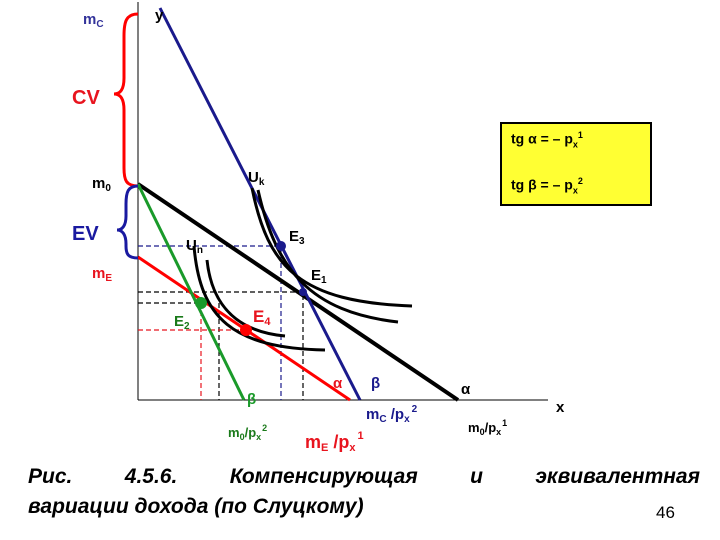  I want to click on mc-px2-label: mC /px2, so click(392, 414).